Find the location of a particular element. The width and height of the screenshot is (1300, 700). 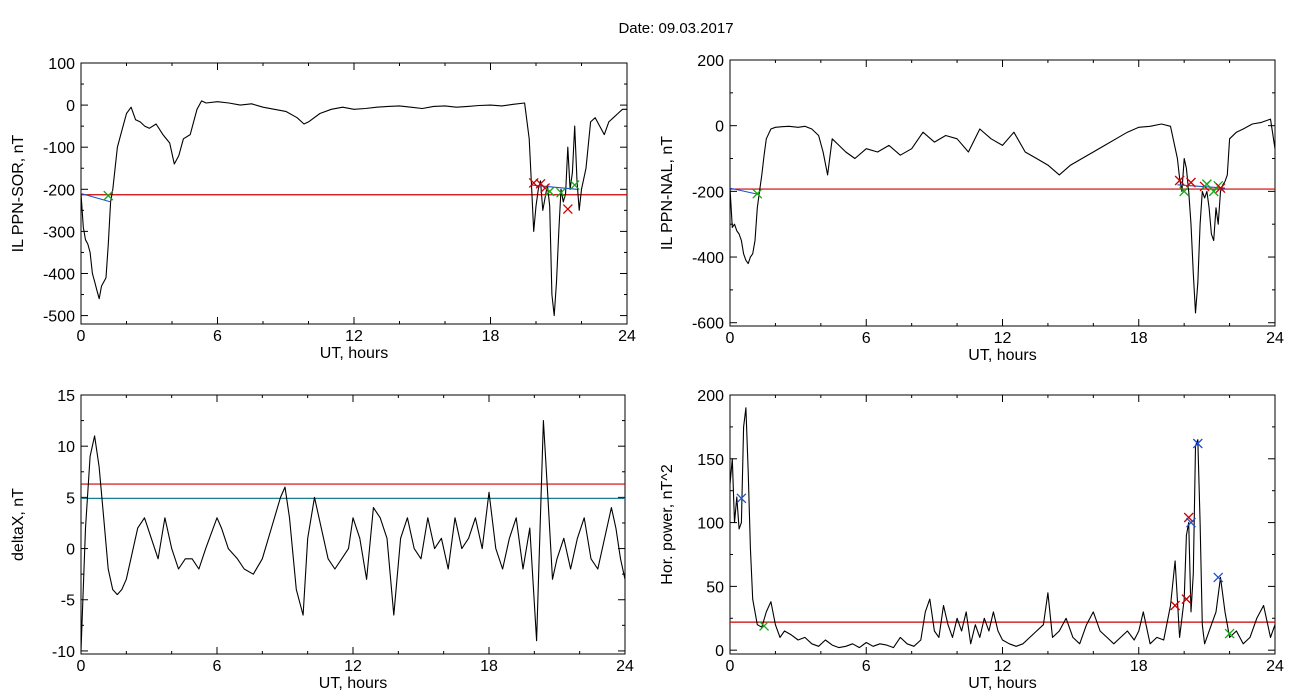

panel1-xlabel: UT, hours is located at coordinates (354, 353).